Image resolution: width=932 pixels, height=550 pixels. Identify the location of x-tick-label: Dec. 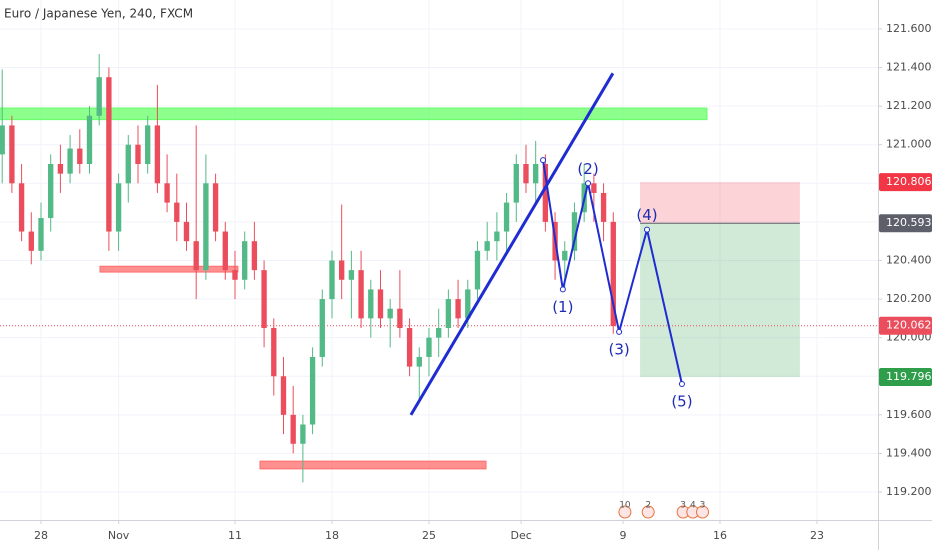
(520, 535).